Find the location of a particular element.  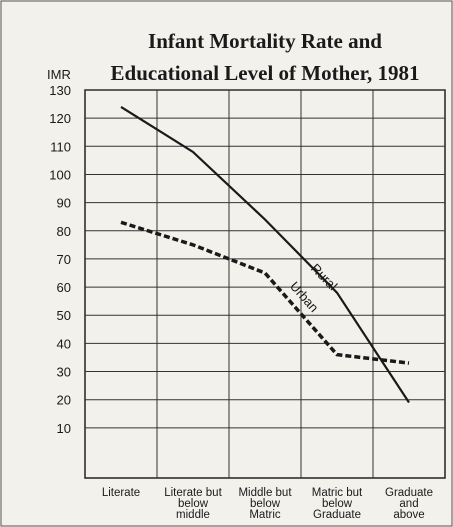

x-tick-label: Matric but is located at coordinates (337, 493).